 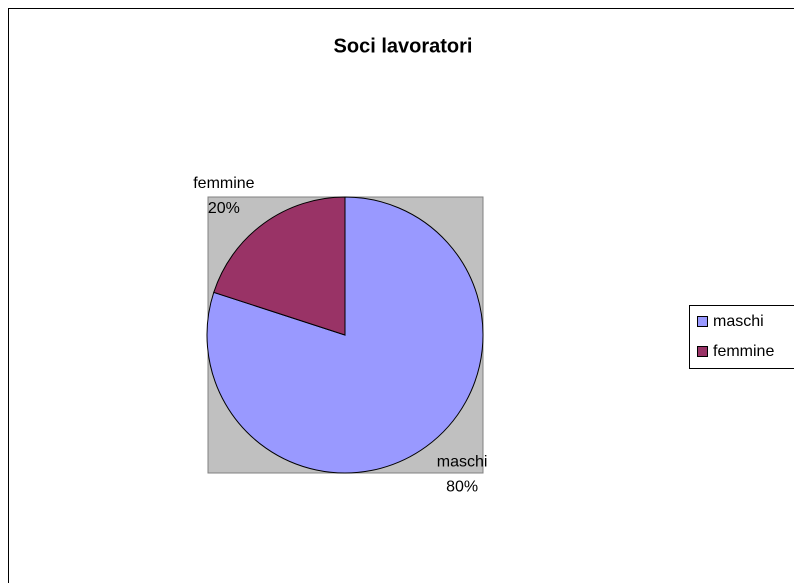 I want to click on legend-label: femmine, so click(x=743, y=351).